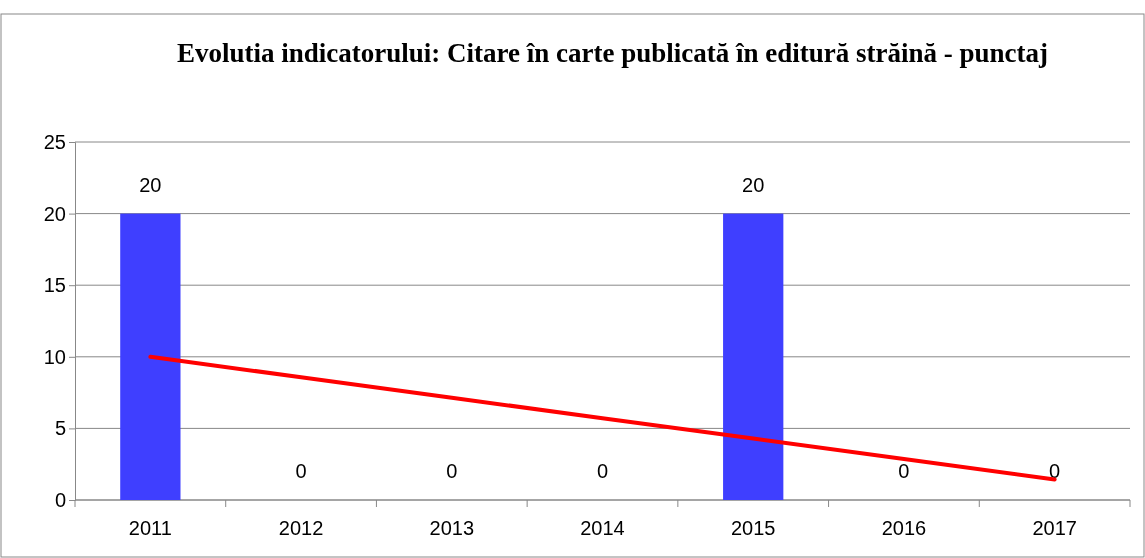 Image resolution: width=1145 pixels, height=558 pixels. What do you see at coordinates (60, 499) in the screenshot?
I see `y-tick-label: 0` at bounding box center [60, 499].